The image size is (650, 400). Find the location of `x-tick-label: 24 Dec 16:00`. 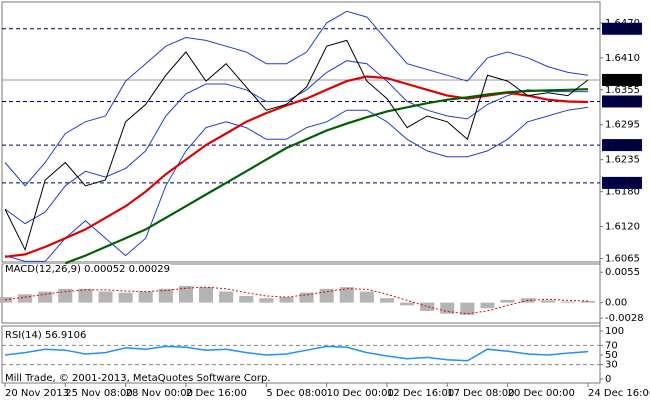

x-tick-label: 24 Dec 16:00 is located at coordinates (619, 393).